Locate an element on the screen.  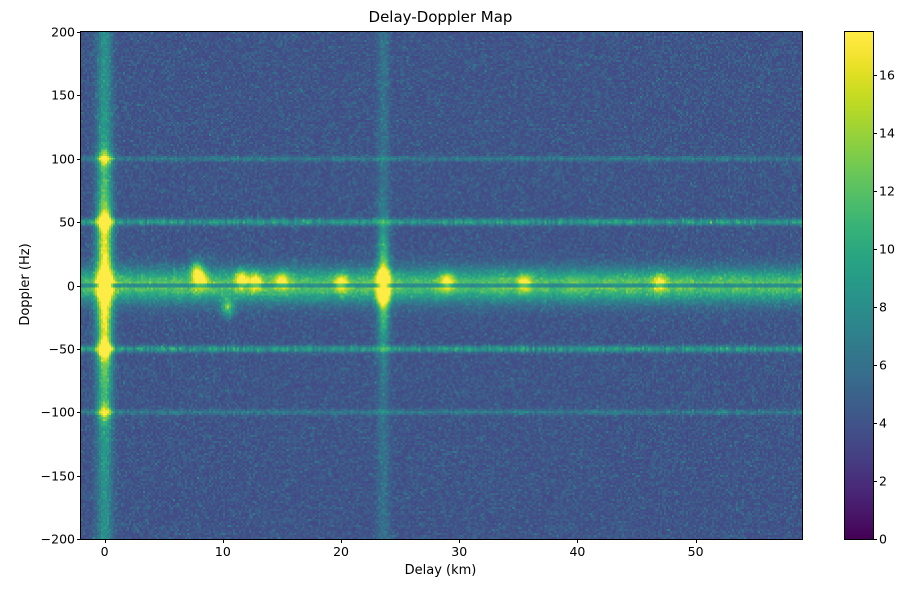
colorbar-tick-label: 2 is located at coordinates (883, 481).